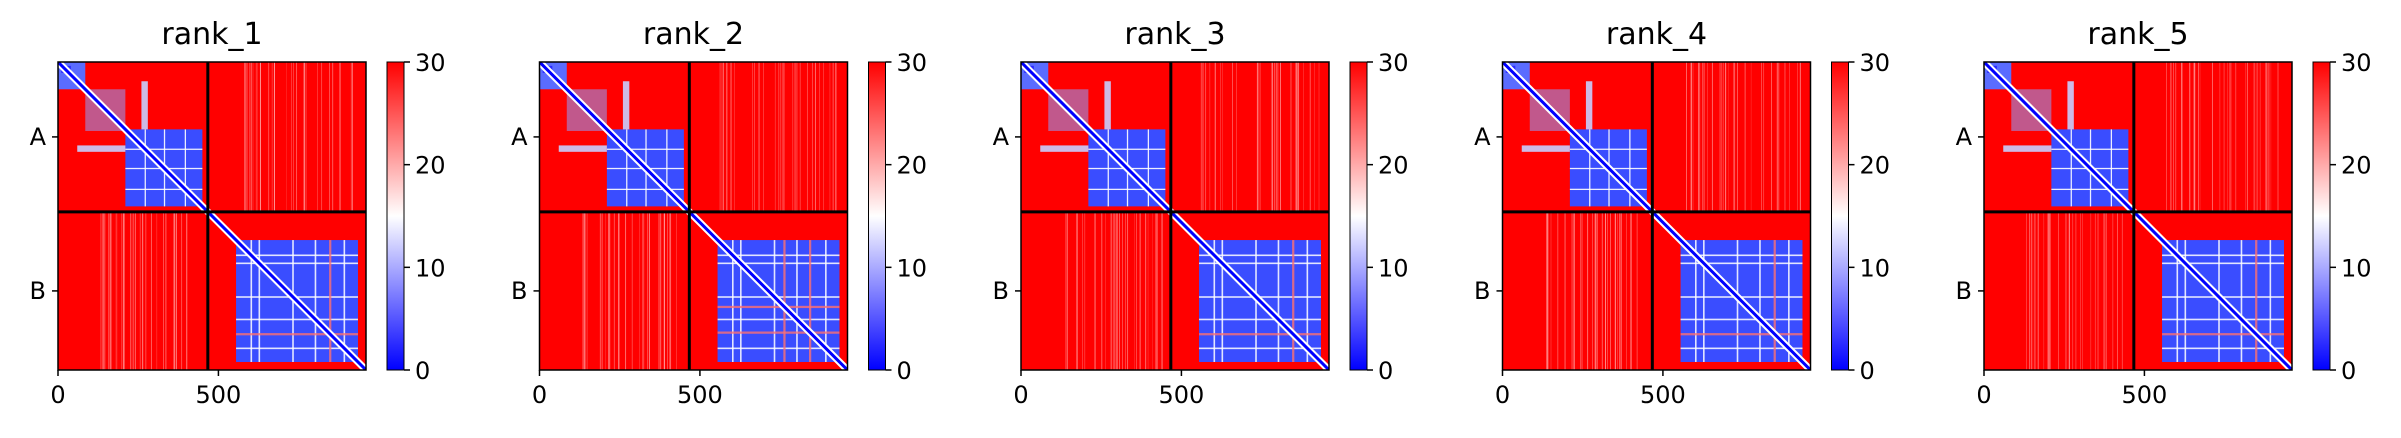  What do you see at coordinates (1385, 371) in the screenshot?
I see `colorbar-tick-label: 0` at bounding box center [1385, 371].